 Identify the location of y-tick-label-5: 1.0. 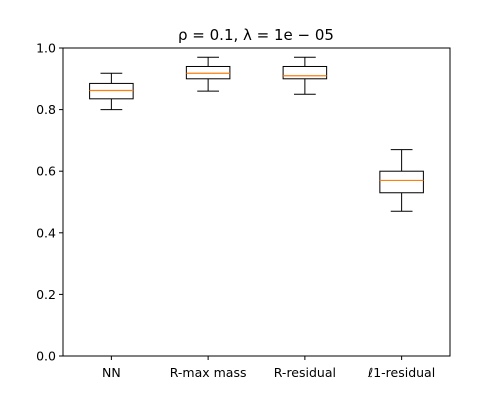
(46, 48).